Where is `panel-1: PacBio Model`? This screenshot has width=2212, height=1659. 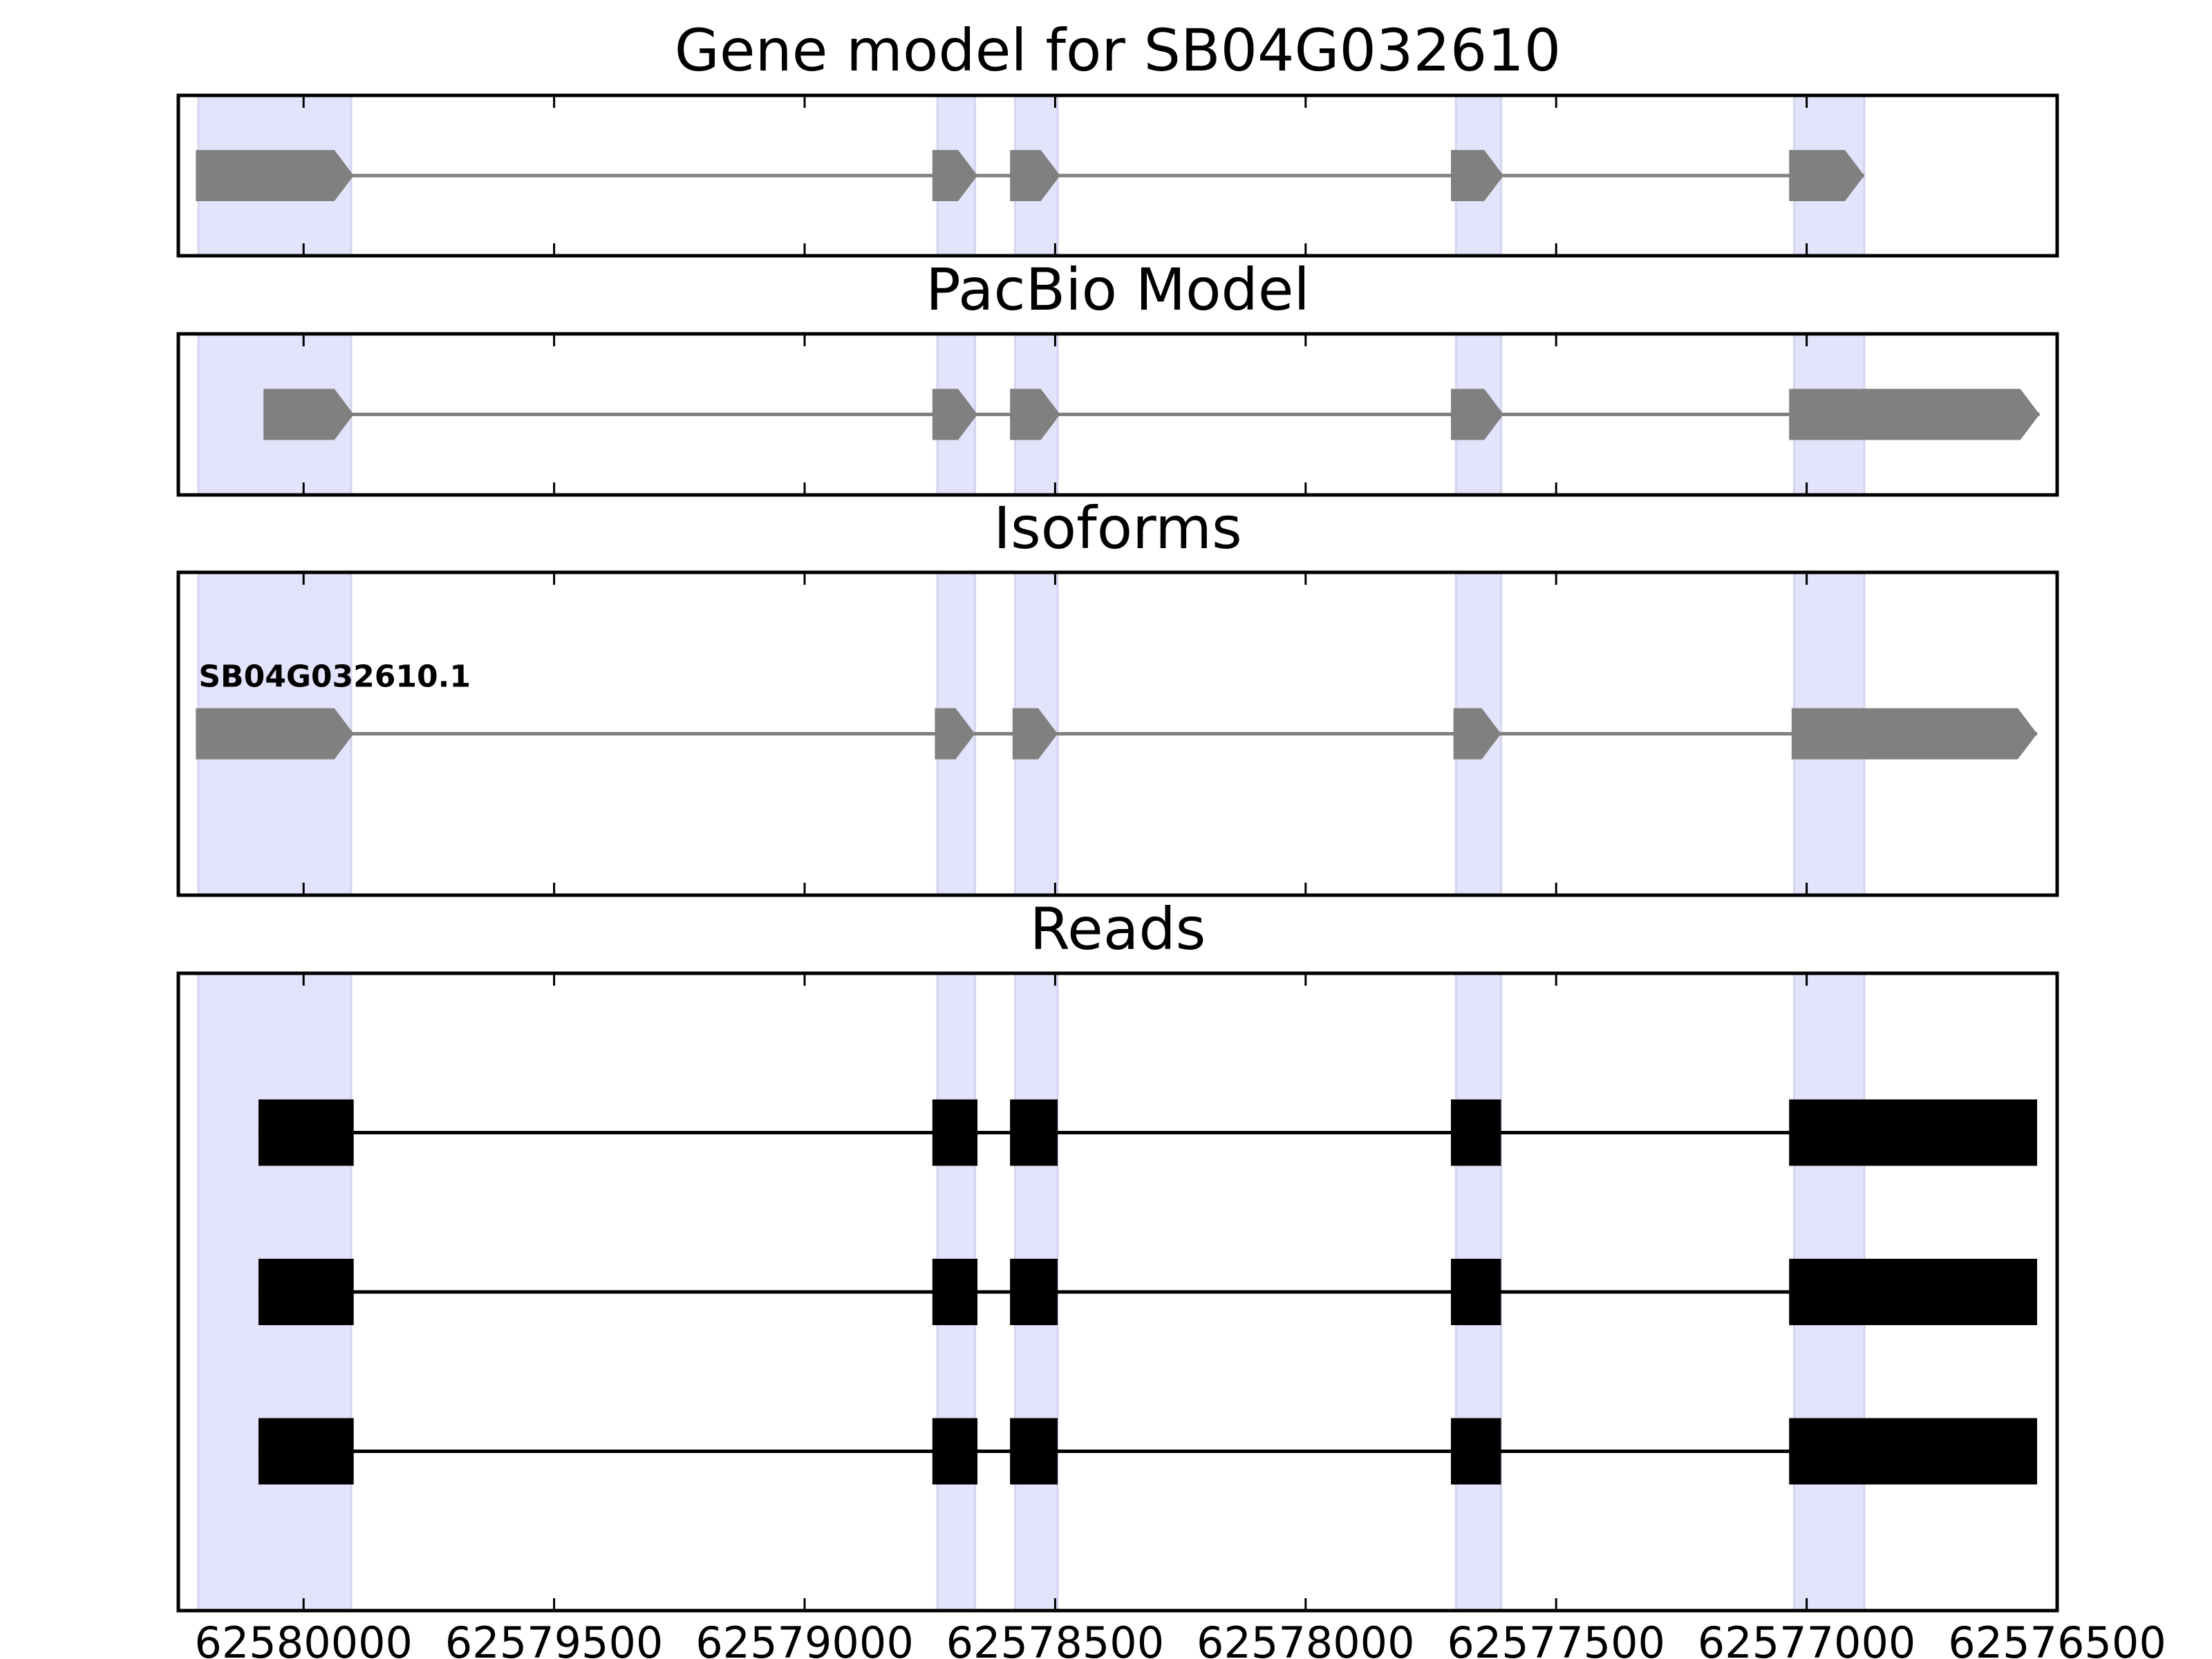 panel-1: PacBio Model is located at coordinates (1117, 377).